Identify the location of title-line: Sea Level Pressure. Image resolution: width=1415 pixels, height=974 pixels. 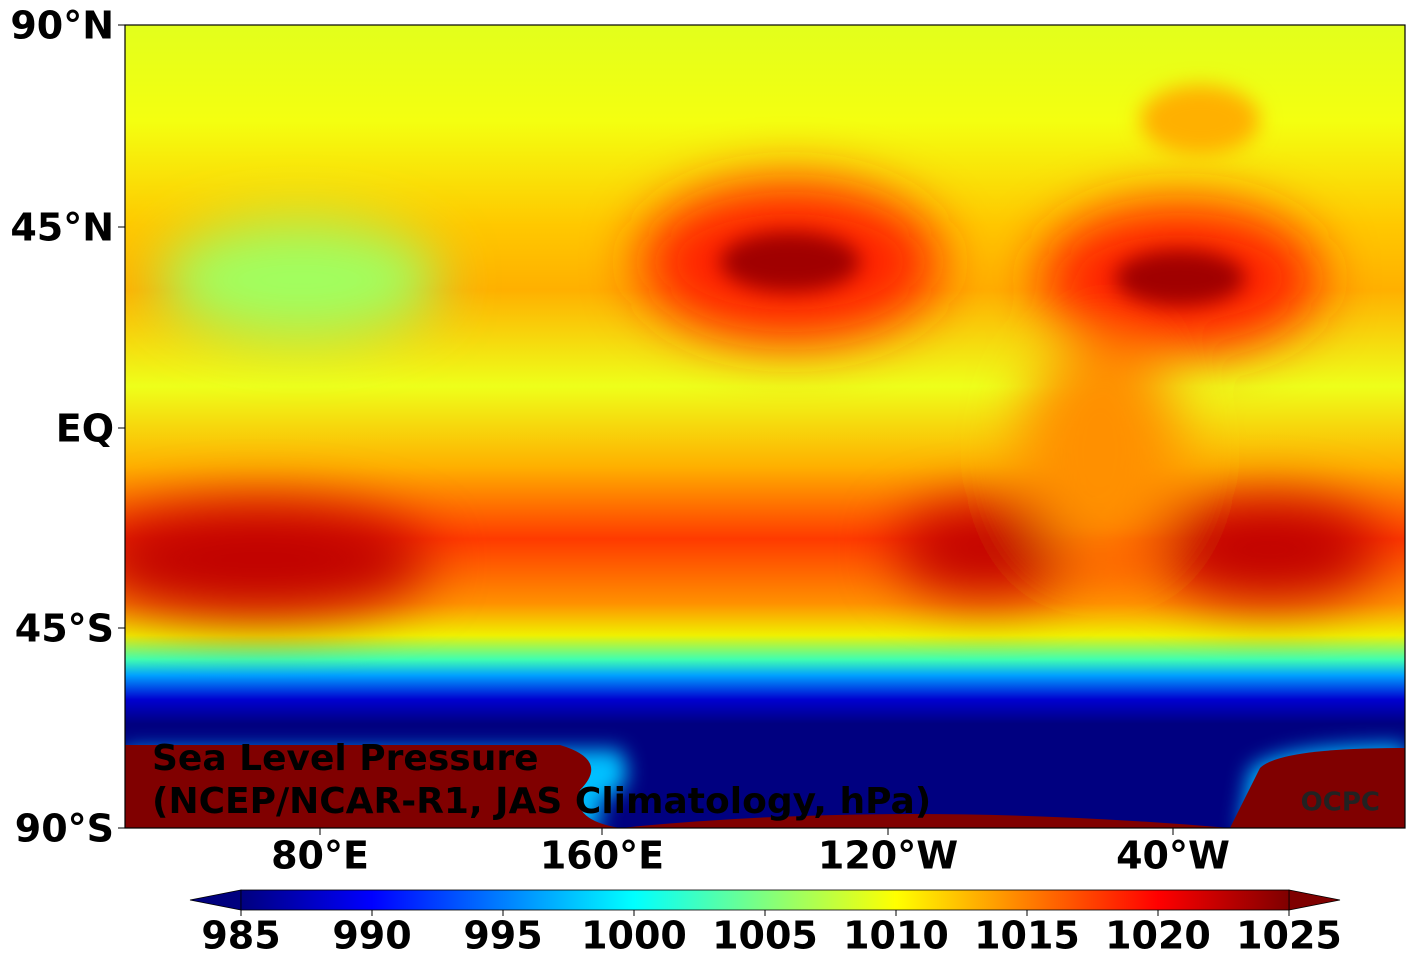
(345, 758).